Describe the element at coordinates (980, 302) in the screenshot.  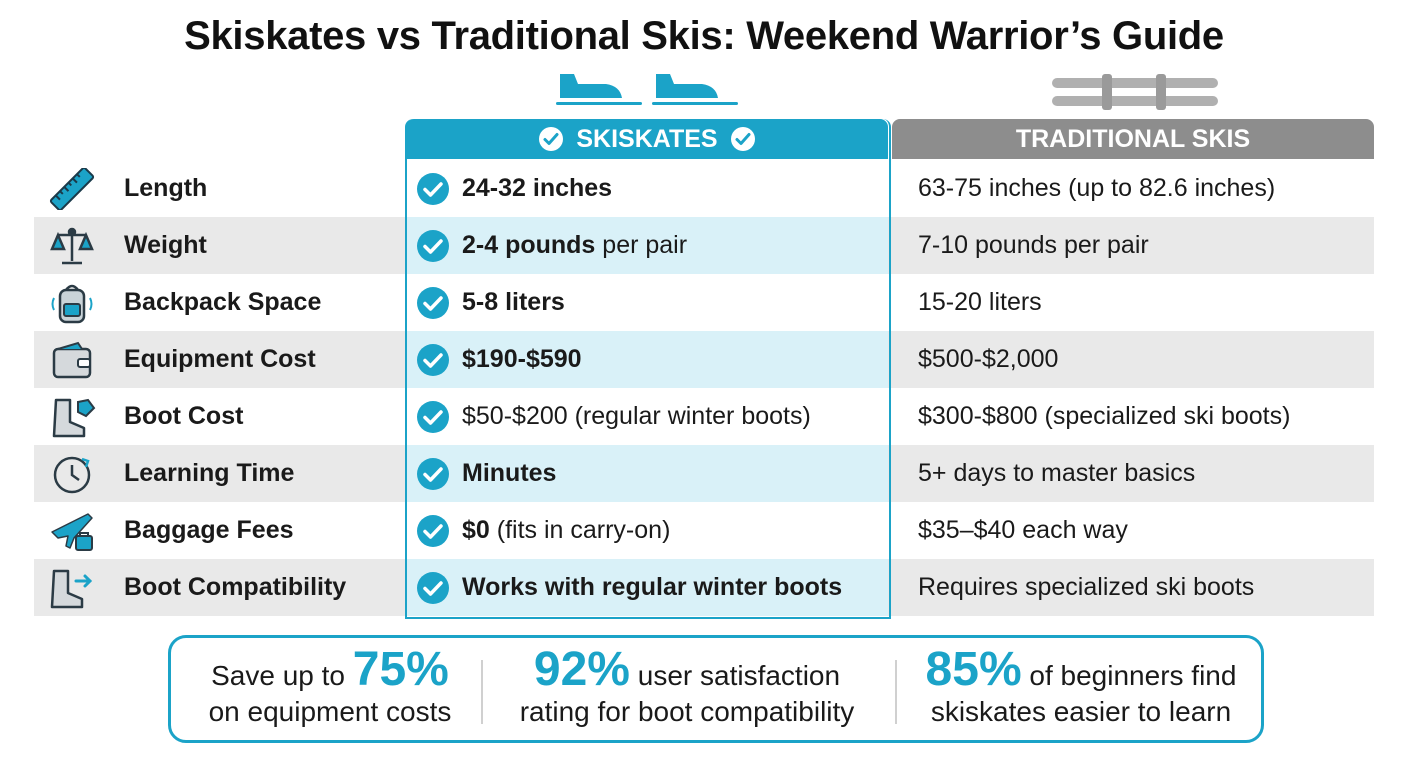
I see `traditional-value: 15-20 liters` at that location.